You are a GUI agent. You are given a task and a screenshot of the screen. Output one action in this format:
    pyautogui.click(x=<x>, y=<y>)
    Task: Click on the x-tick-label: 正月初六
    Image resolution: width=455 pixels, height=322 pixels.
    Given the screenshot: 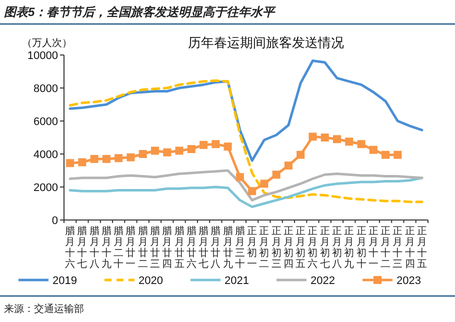 What is the action you would take?
    pyautogui.click(x=313, y=248)
    